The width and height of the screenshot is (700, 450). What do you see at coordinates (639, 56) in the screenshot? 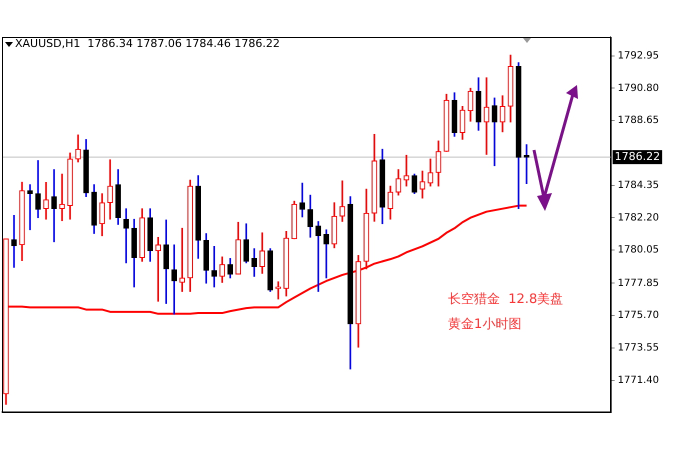
I see `y-tick-label: 1792.95` at bounding box center [639, 56].